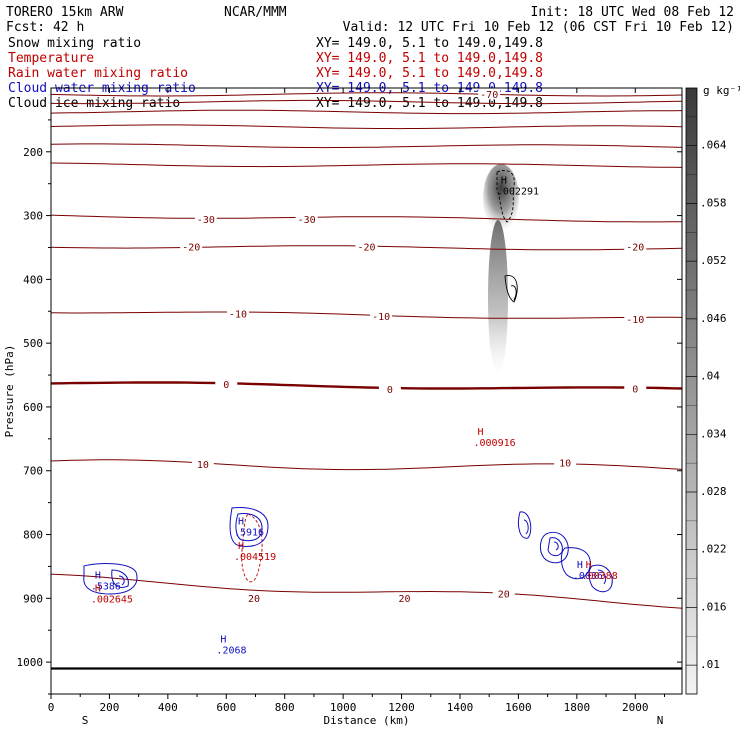 The image size is (740, 740). Describe the element at coordinates (713, 318) in the screenshot. I see `colorbar-tick-label: .046` at that location.